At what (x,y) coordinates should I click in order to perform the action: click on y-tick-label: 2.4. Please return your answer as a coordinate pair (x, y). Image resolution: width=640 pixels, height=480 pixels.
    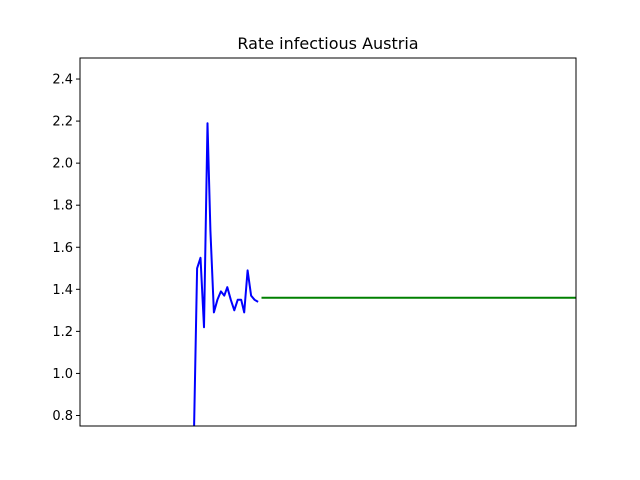
    Looking at the image, I should click on (62, 80).